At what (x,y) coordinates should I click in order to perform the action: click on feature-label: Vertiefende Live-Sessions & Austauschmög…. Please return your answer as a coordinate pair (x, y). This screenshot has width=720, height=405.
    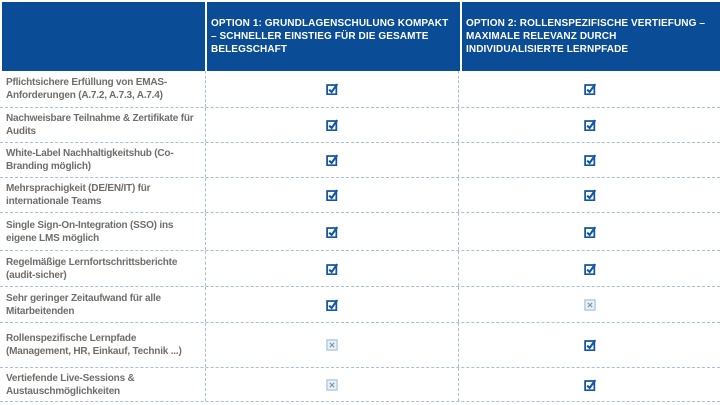
    Looking at the image, I should click on (70, 384).